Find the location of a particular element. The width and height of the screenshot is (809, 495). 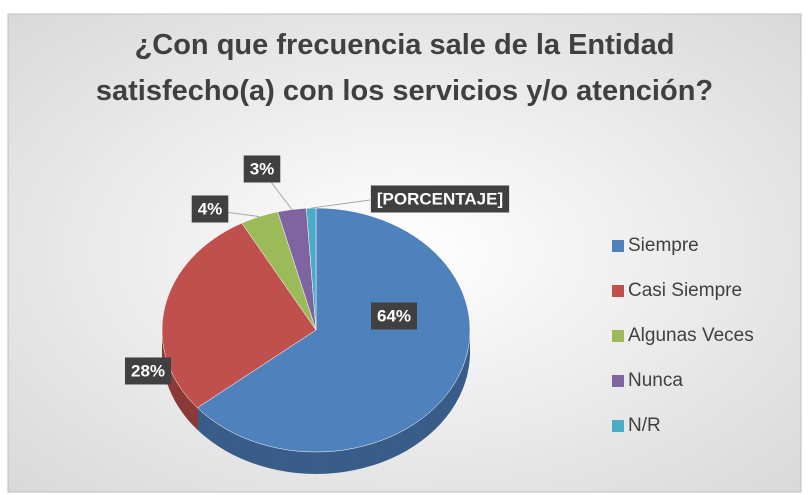

data-label: [PORCENTAJE] is located at coordinates (440, 198).